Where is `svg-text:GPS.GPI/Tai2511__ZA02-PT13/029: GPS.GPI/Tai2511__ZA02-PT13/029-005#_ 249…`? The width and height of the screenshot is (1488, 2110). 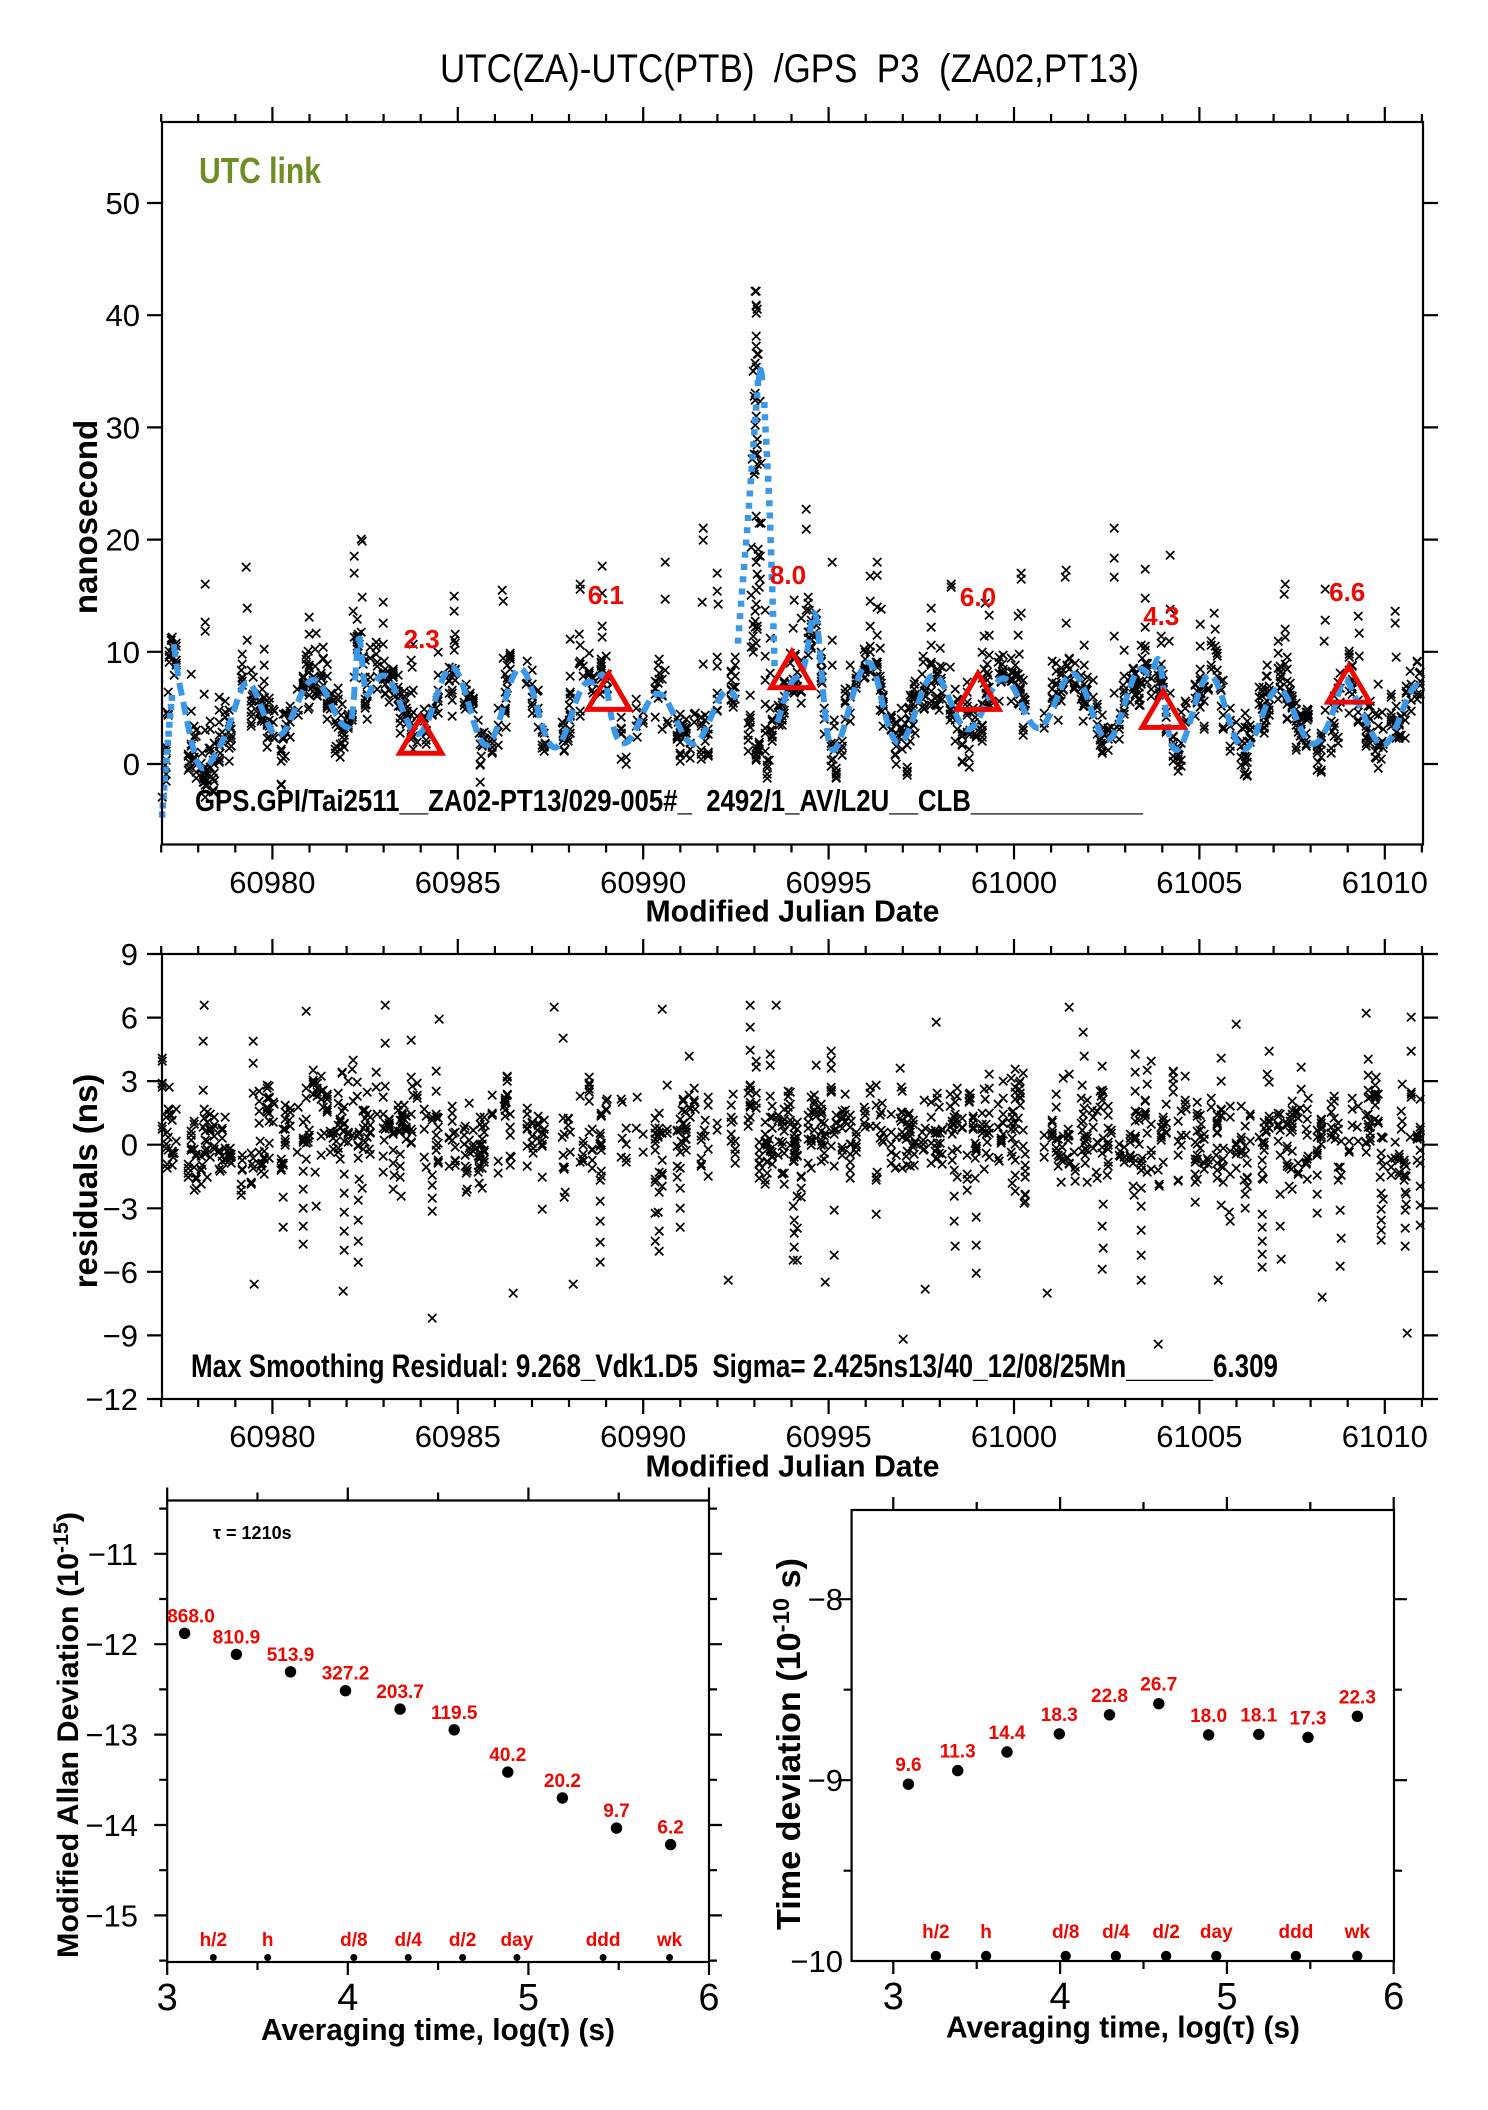
svg-text:GPS.GPI/Tai2511__ZA02-PT13/029: GPS.GPI/Tai2511__ZA02-PT13/029-005#_ 249… is located at coordinates (669, 800).